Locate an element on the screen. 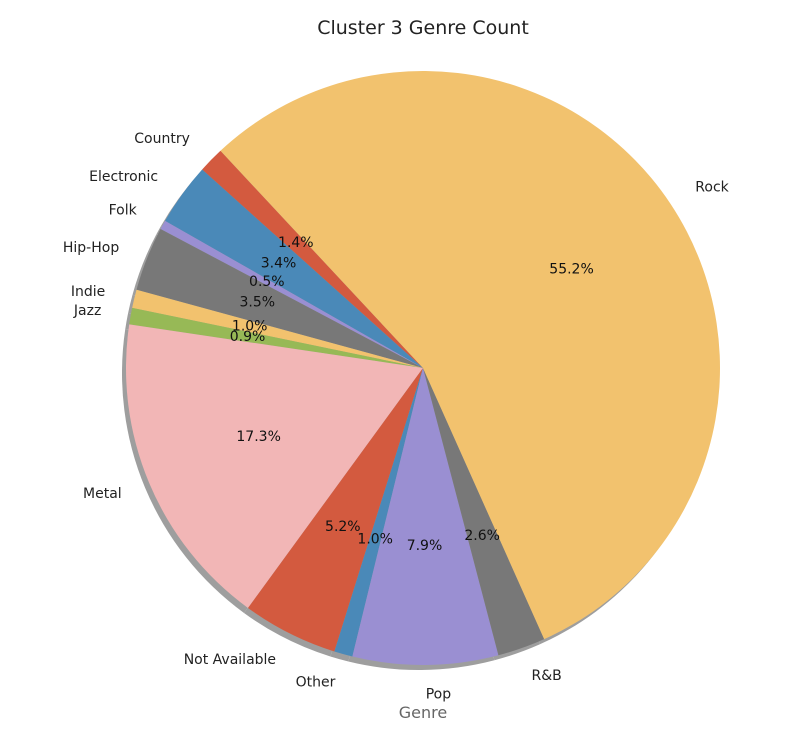  pie-slice-electronic is located at coordinates (294, 268).